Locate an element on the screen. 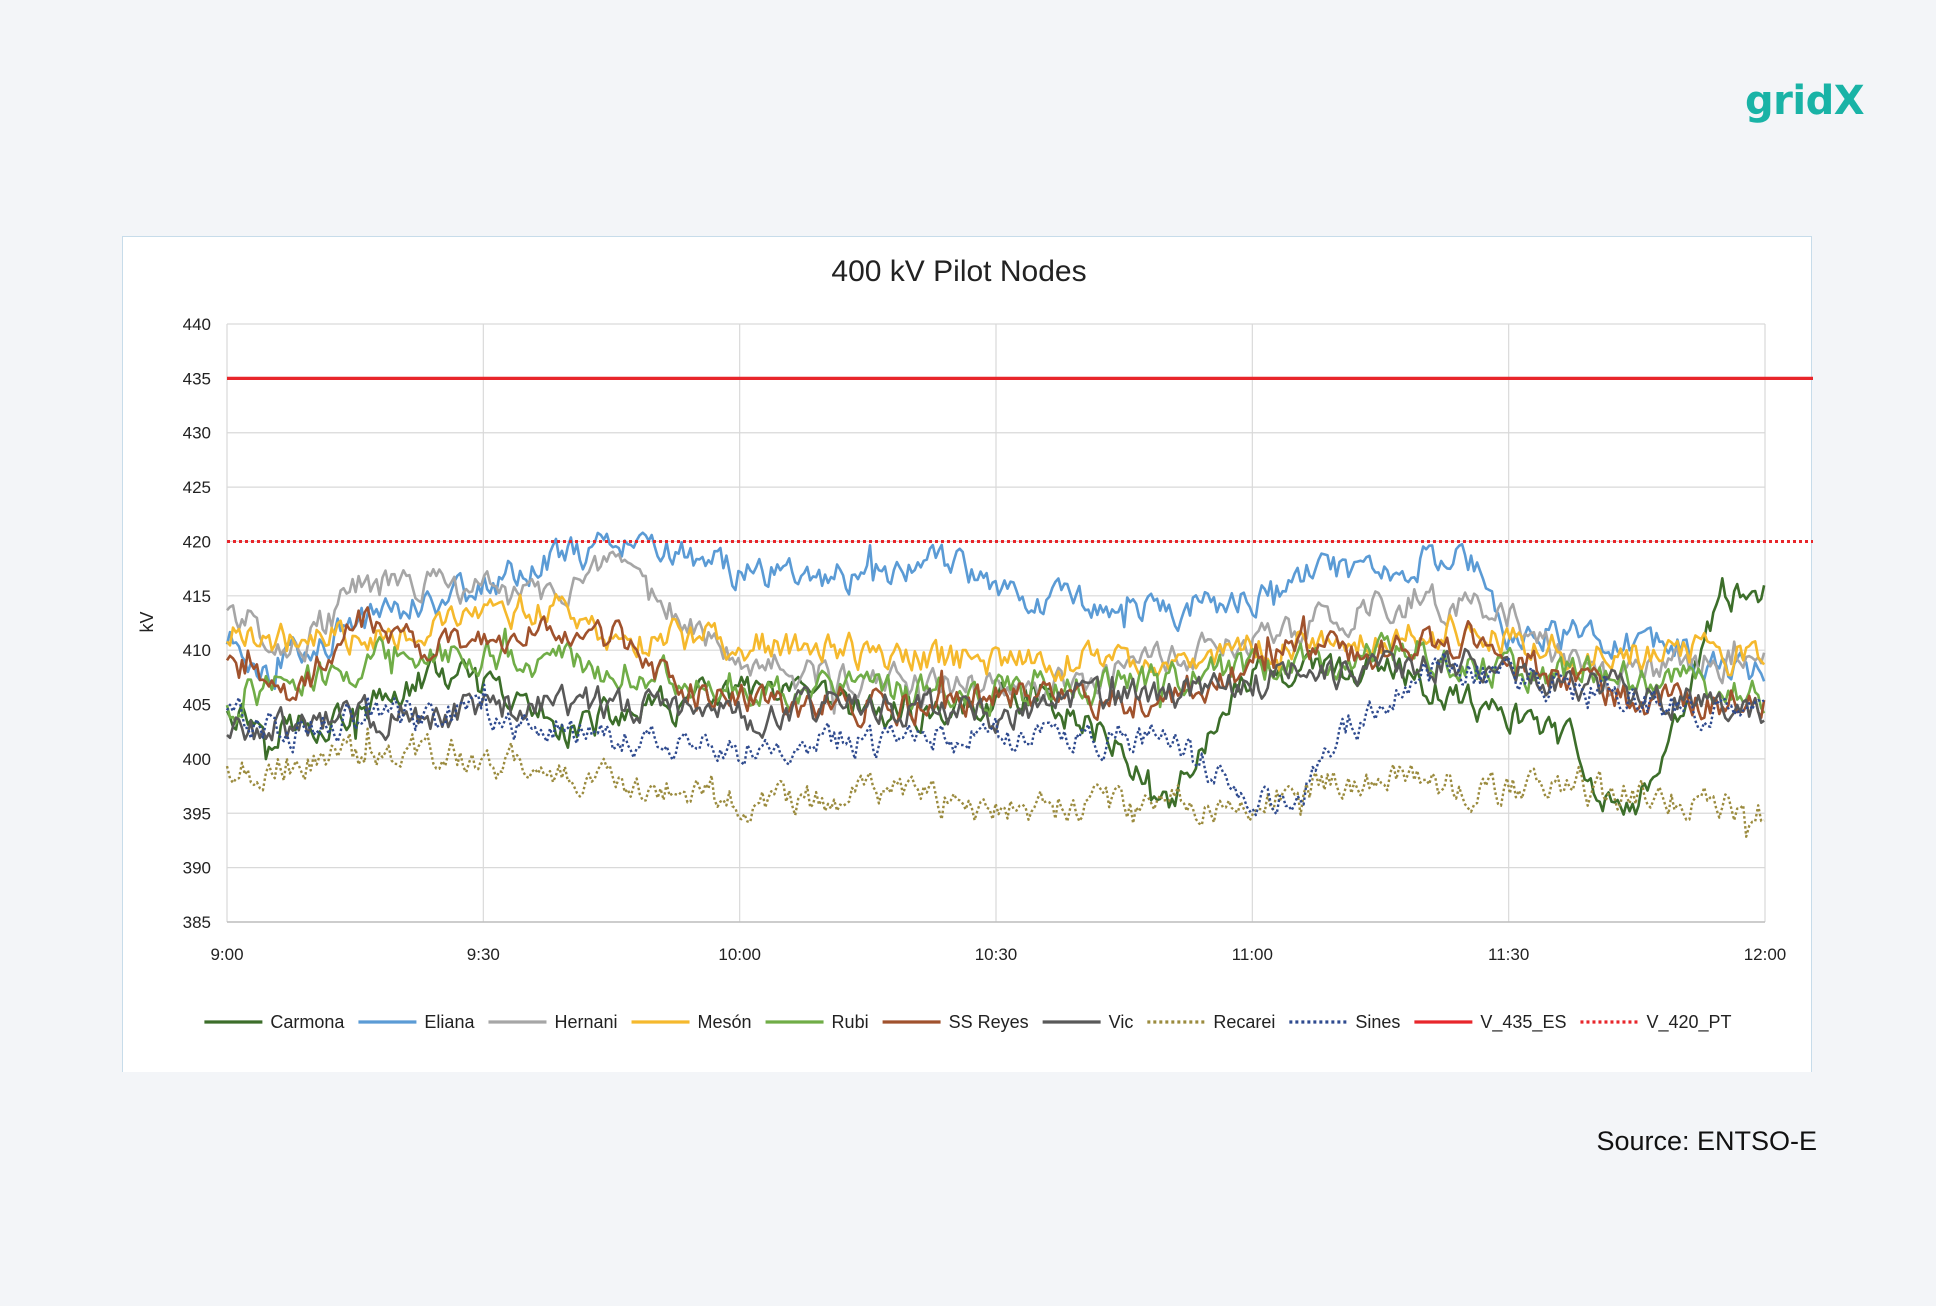  legend-label: V_435_ES is located at coordinates (1523, 1022).